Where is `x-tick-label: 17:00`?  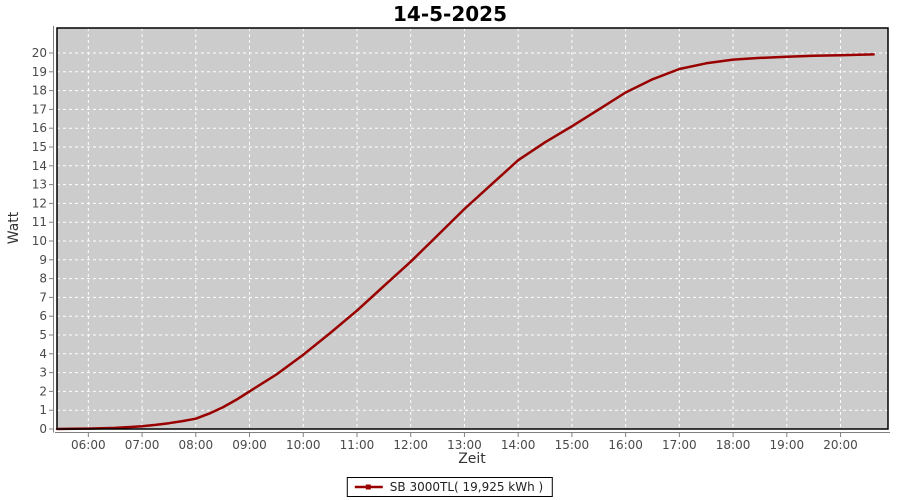
x-tick-label: 17:00 is located at coordinates (679, 445).